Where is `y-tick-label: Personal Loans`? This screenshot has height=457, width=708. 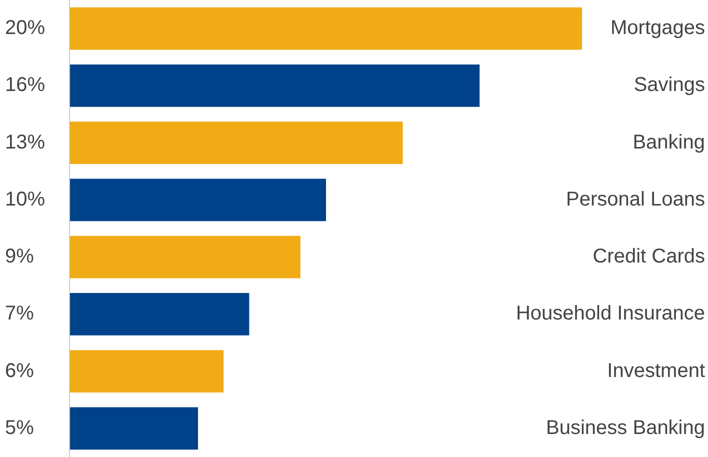 y-tick-label: Personal Loans is located at coordinates (635, 199).